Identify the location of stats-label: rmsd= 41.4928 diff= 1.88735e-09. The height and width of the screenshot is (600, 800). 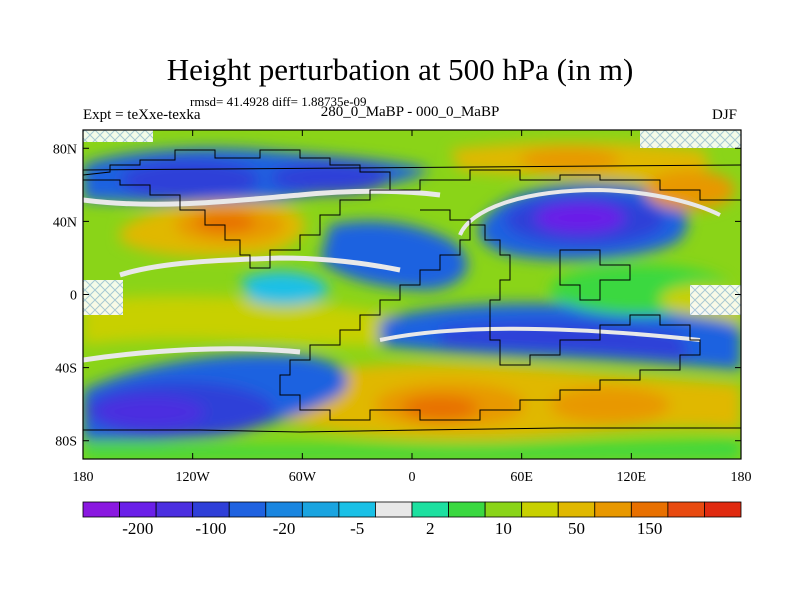
(278, 101).